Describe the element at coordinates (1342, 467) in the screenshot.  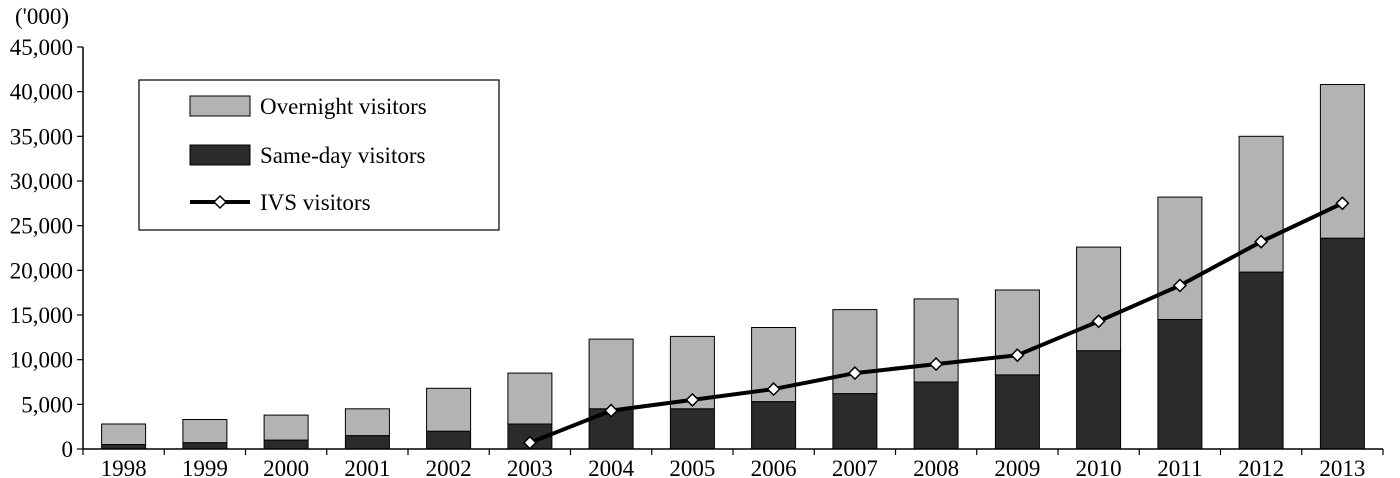
I see `x-tick-label: 2013` at that location.